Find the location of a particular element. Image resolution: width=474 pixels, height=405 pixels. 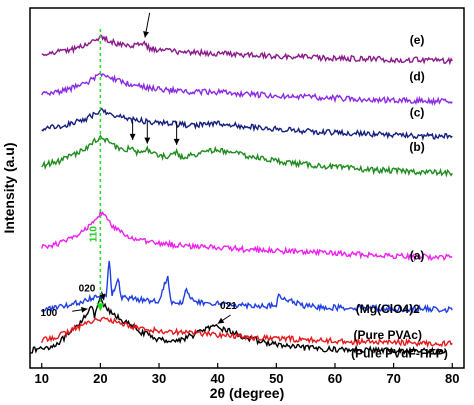

x-tick-label: 60 is located at coordinates (335, 378).